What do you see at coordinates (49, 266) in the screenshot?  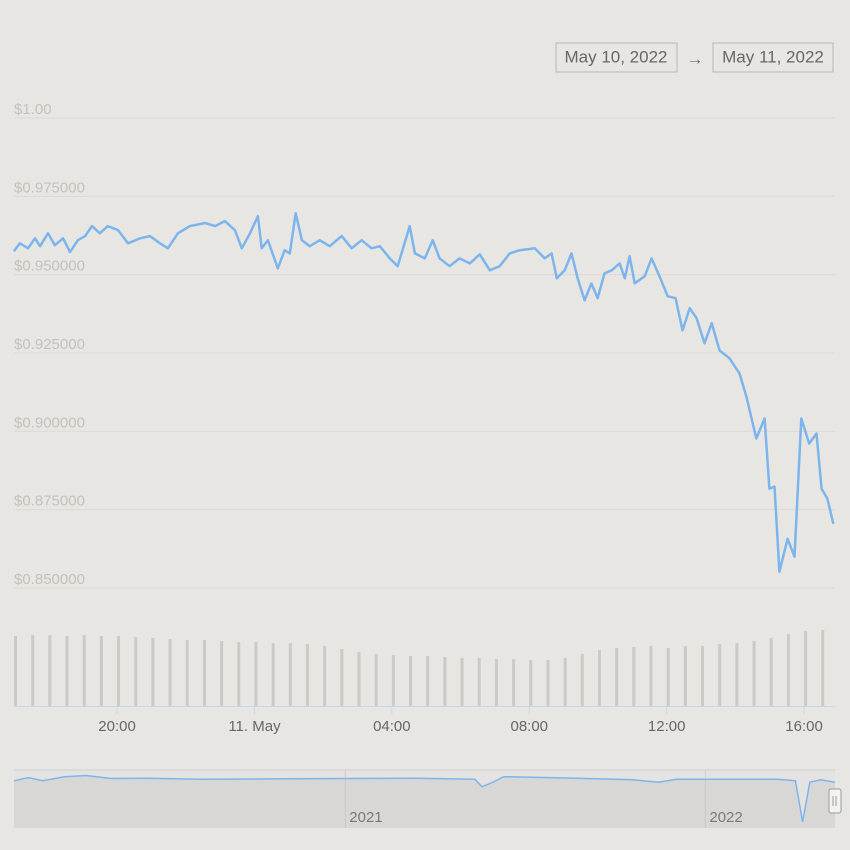 I see `y-tick-label: $0.950000` at bounding box center [49, 266].